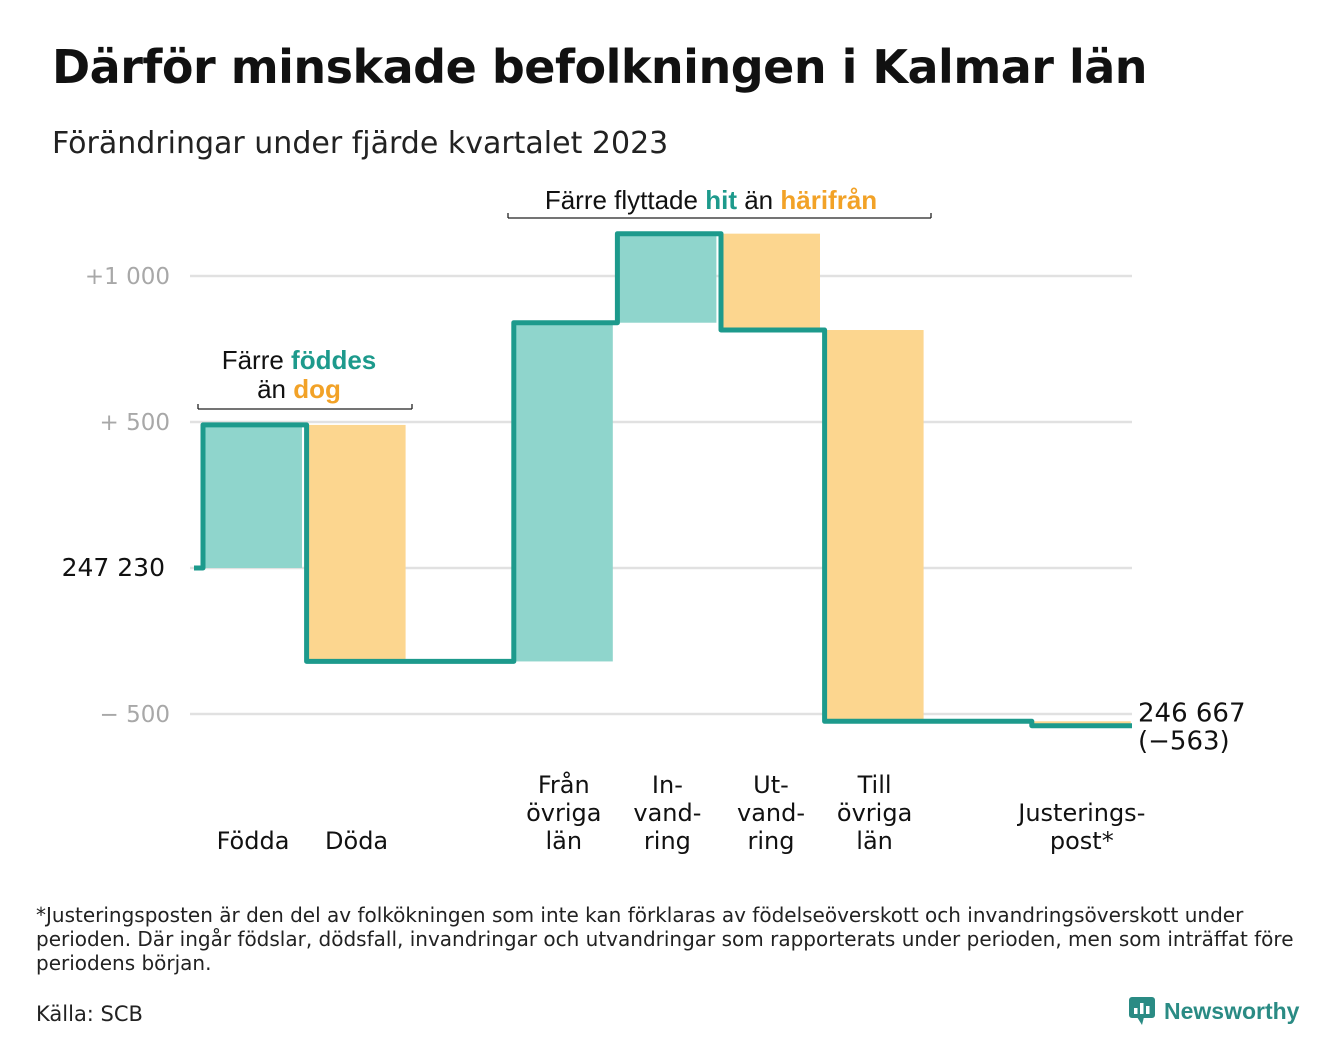  What do you see at coordinates (1080, 827) in the screenshot?
I see `category-label: Justerings-post*` at bounding box center [1080, 827].